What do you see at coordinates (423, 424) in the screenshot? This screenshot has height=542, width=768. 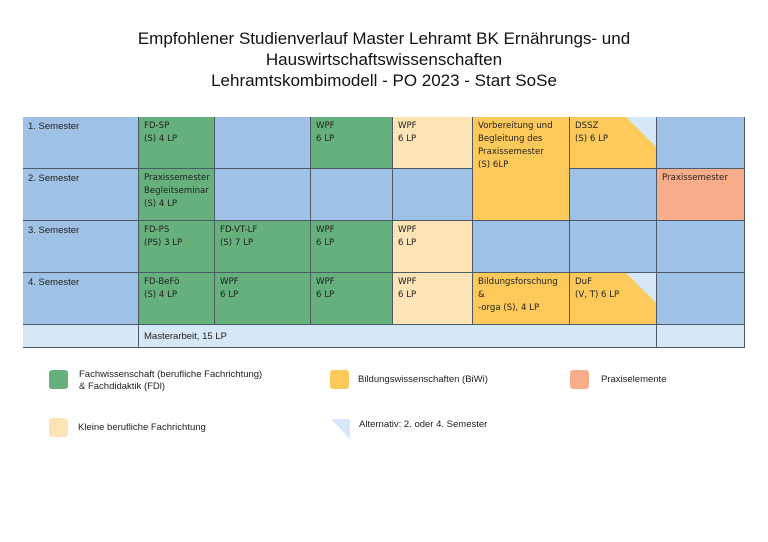 I see `legend-alternativ: Alternativ: 2. oder 4. Semester` at bounding box center [423, 424].